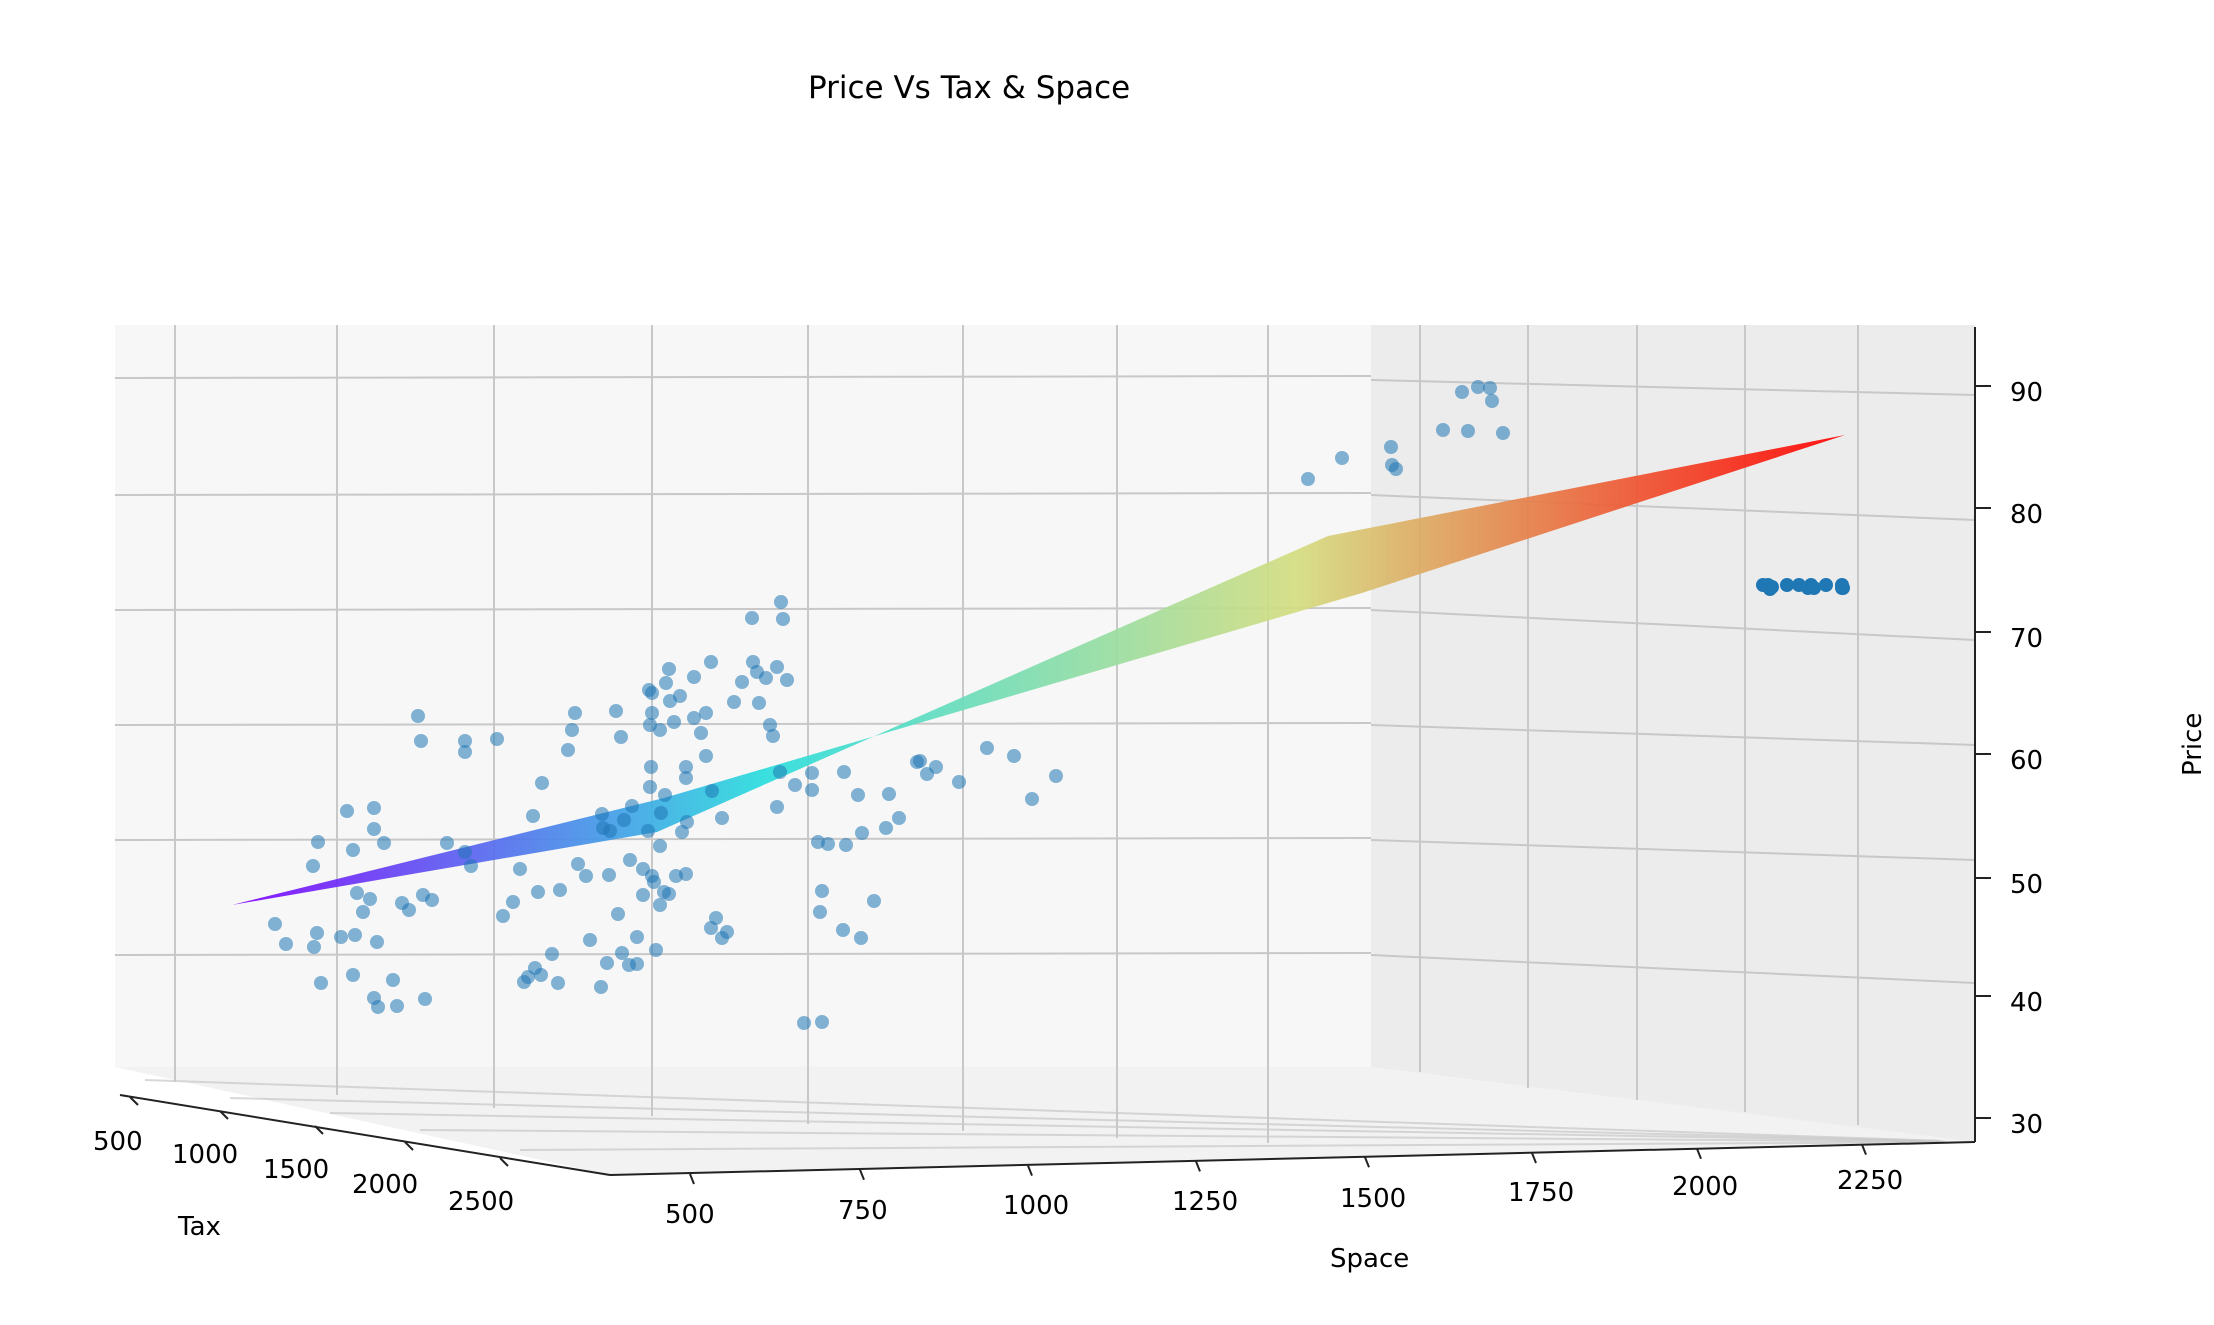 The width and height of the screenshot is (2214, 1325). Describe the element at coordinates (863, 1211) in the screenshot. I see `y-tick-label: 750` at that location.